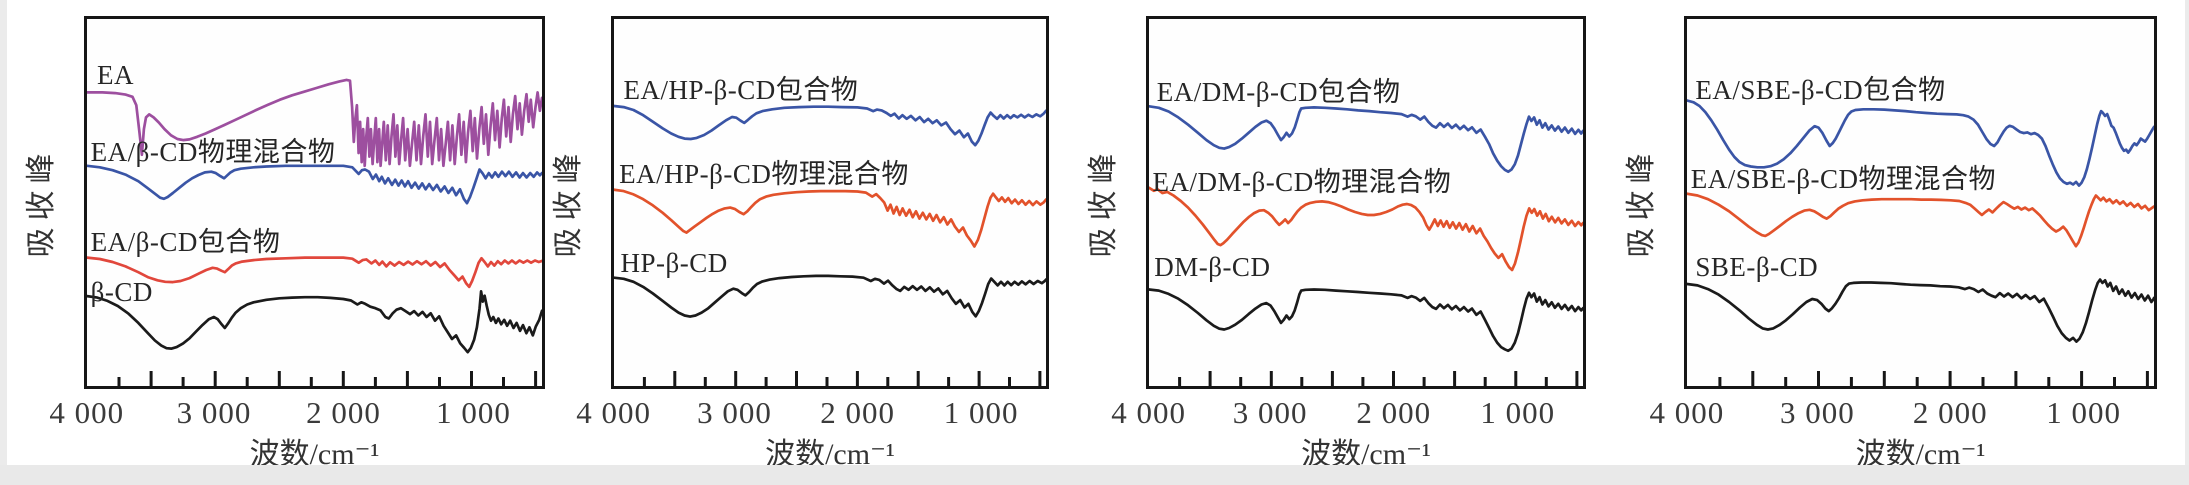  Describe the element at coordinates (314, 272) in the screenshot. I see `spectrum-curve-ea-beta-cd-inclusion-complex` at that location.